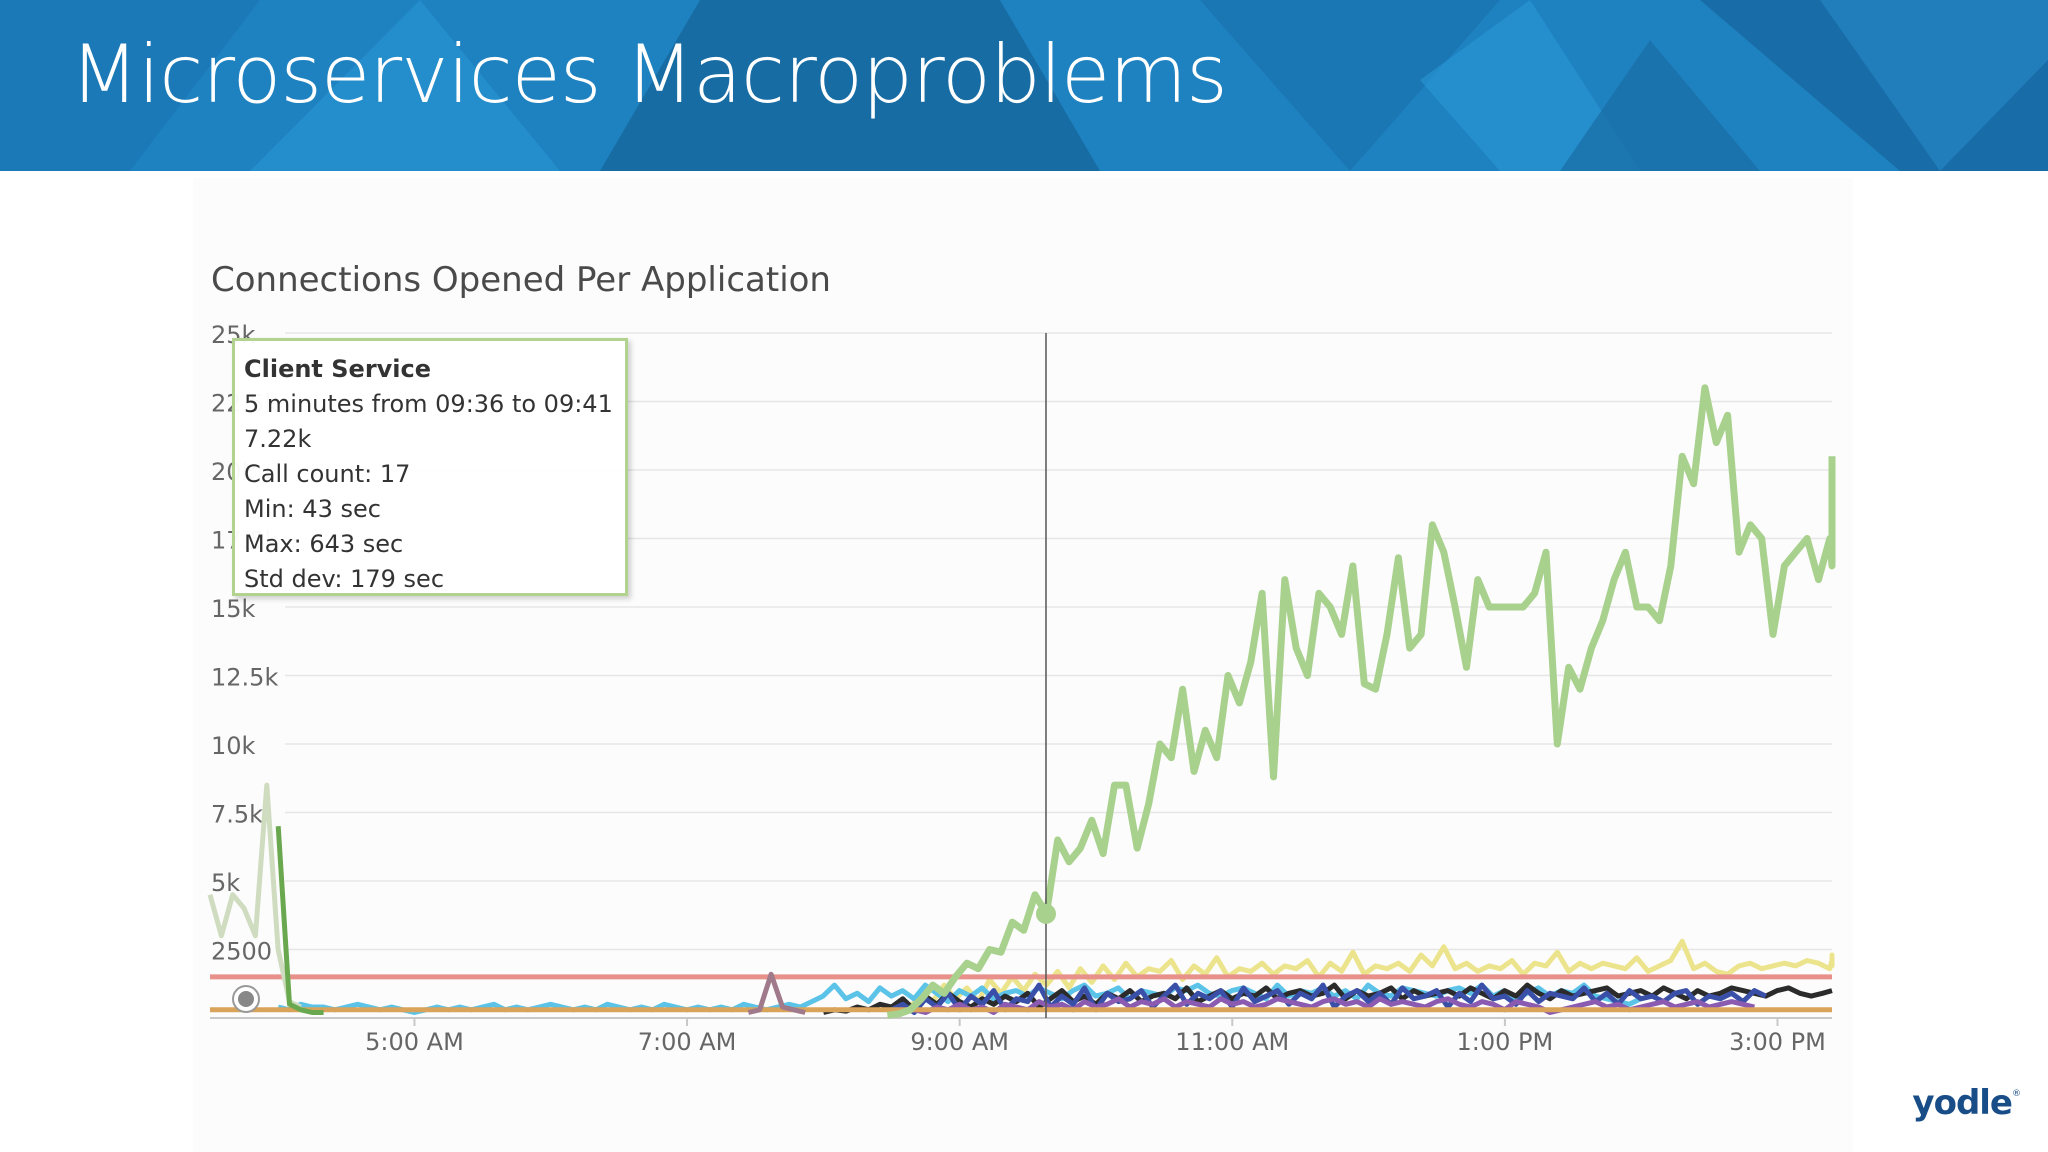  Describe the element at coordinates (687, 1042) in the screenshot. I see `x-tick-label: 7:00 AM` at that location.